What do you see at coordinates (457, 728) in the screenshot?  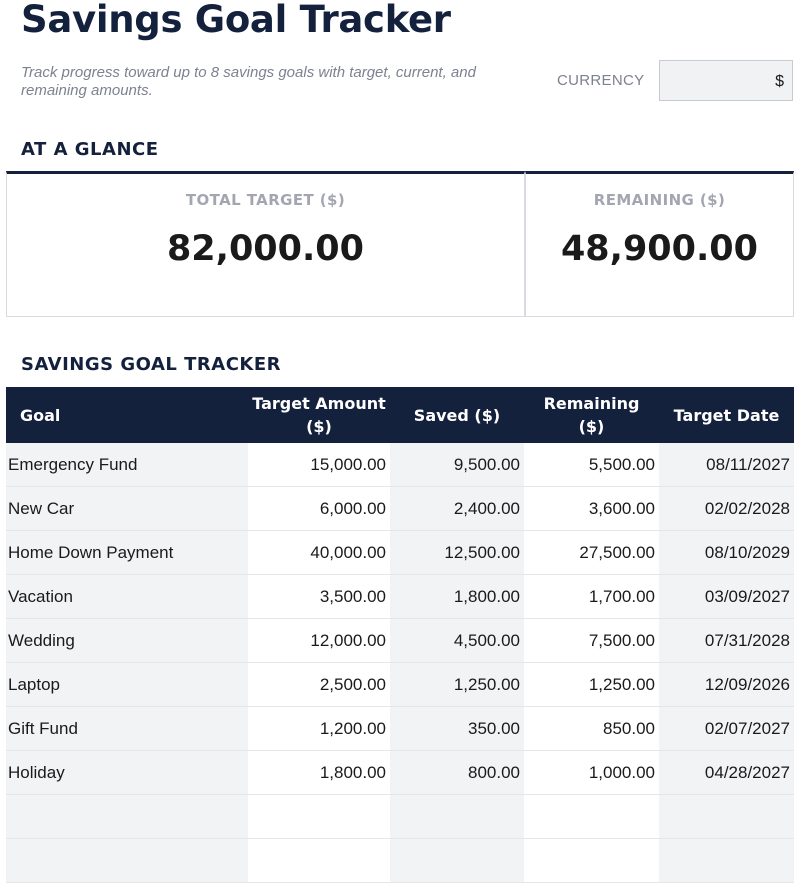 I see `cell-saved: 350.00` at bounding box center [457, 728].